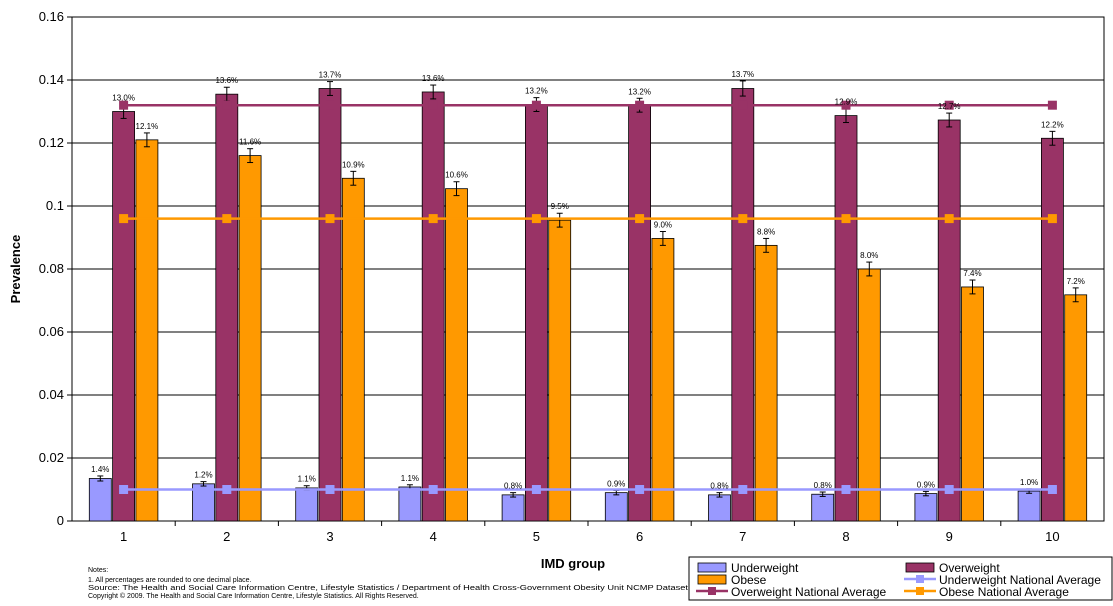  I want to click on x-axis-title: IMD group, so click(573, 563).